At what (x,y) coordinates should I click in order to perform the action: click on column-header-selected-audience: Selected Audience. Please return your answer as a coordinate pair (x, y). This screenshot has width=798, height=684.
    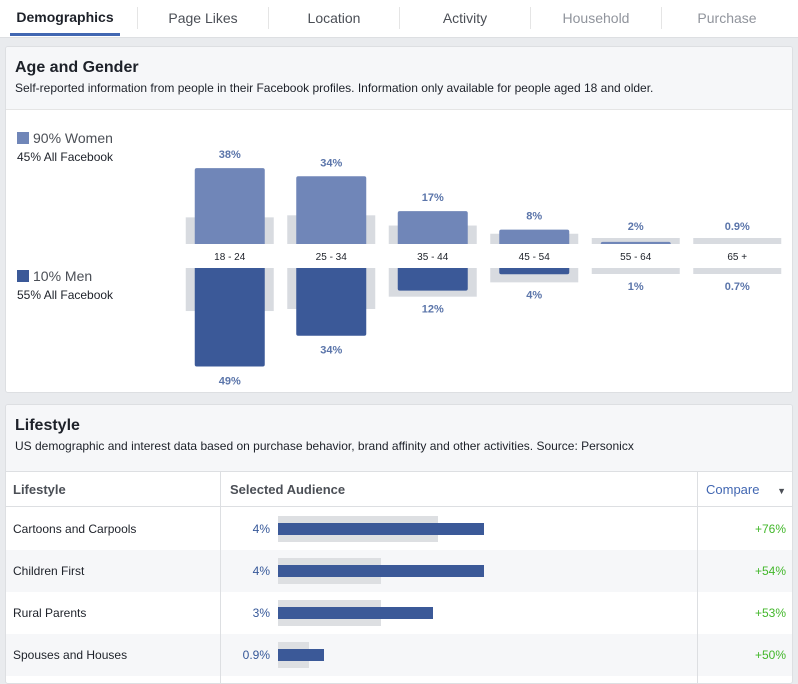
    Looking at the image, I should click on (288, 489).